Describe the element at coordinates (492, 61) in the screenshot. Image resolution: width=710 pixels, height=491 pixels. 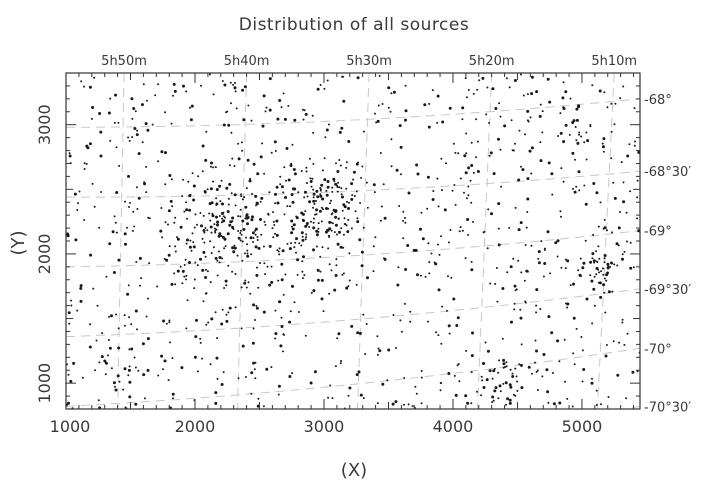
I see `ra-label: 5h20m` at that location.